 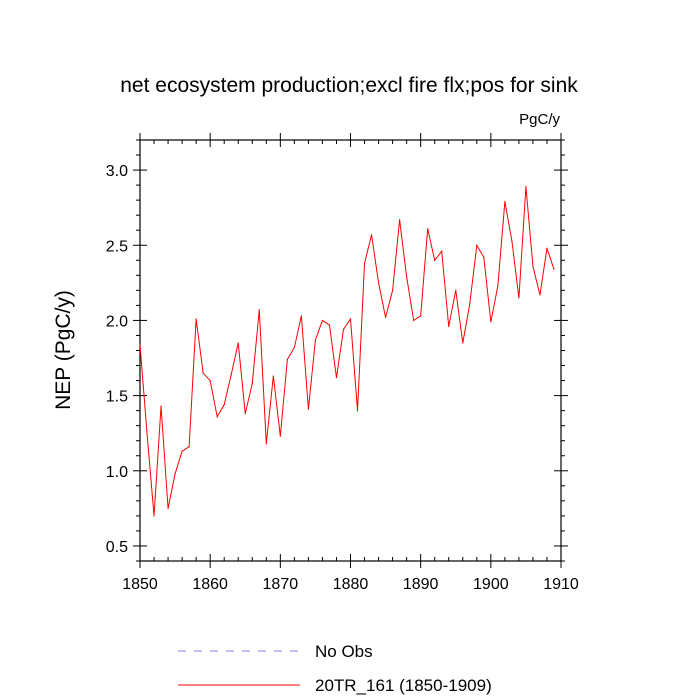 What do you see at coordinates (210, 584) in the screenshot?
I see `x-tick-label: 1860` at bounding box center [210, 584].